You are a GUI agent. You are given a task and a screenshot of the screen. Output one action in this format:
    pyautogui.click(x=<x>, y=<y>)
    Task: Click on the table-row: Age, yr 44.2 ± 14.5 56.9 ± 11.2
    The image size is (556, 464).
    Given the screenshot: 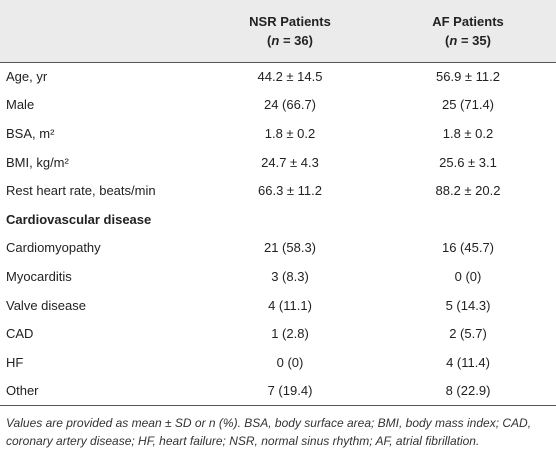 What is the action you would take?
    pyautogui.click(x=278, y=76)
    